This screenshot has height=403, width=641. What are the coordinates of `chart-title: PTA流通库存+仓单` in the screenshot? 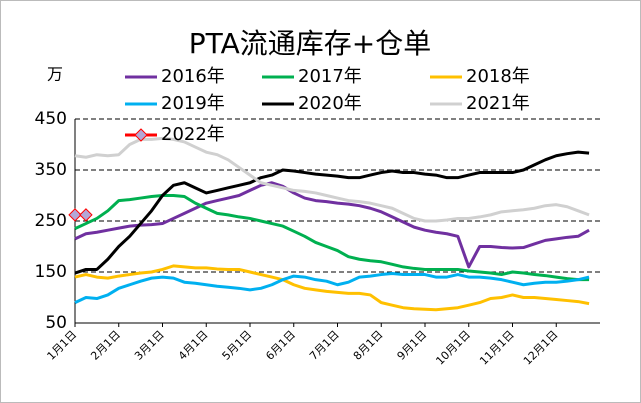 It's located at (310, 43).